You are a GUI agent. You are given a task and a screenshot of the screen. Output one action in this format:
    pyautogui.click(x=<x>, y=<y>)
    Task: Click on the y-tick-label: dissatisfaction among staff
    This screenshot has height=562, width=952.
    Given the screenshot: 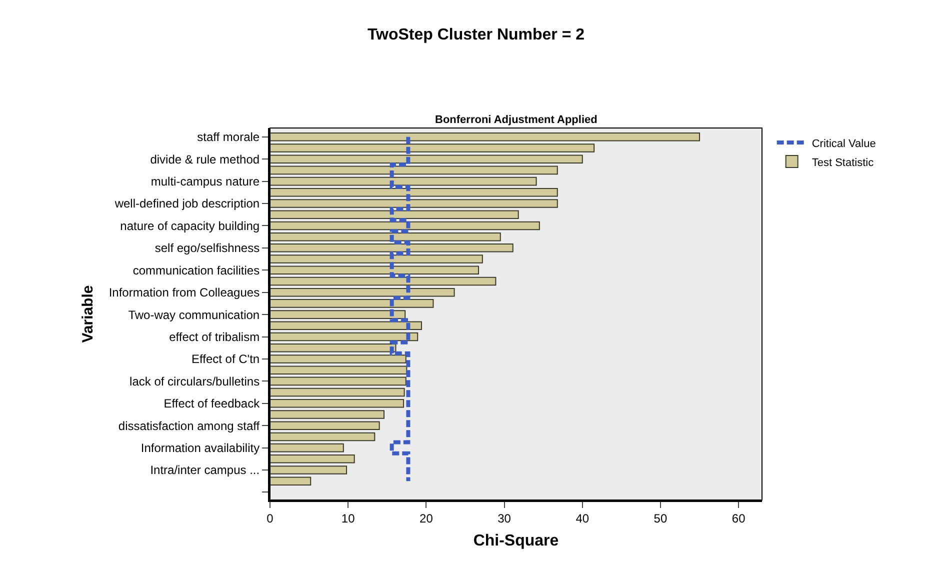 What is the action you would take?
    pyautogui.click(x=189, y=425)
    